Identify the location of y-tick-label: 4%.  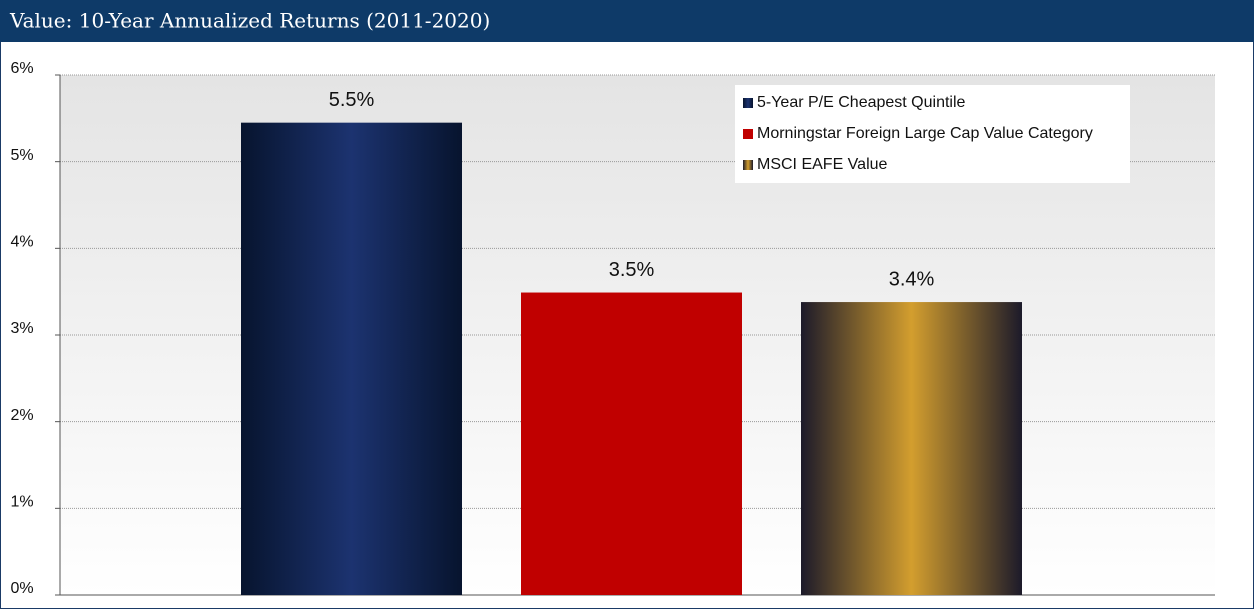
(21, 242).